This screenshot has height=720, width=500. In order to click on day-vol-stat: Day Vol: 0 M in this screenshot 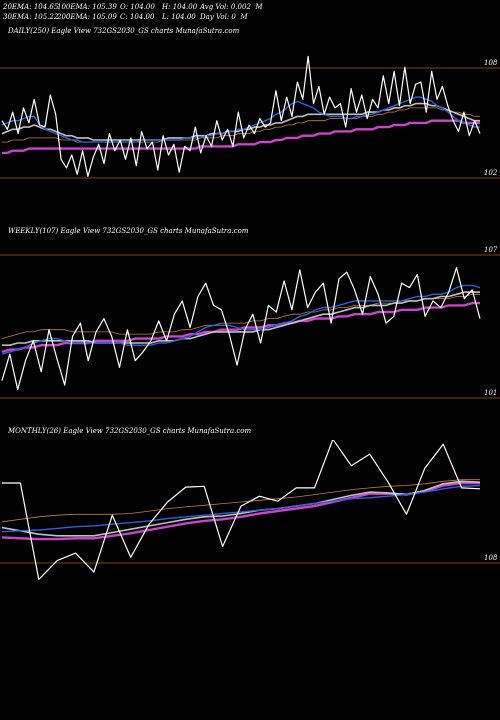, I will do `click(224, 17)`.